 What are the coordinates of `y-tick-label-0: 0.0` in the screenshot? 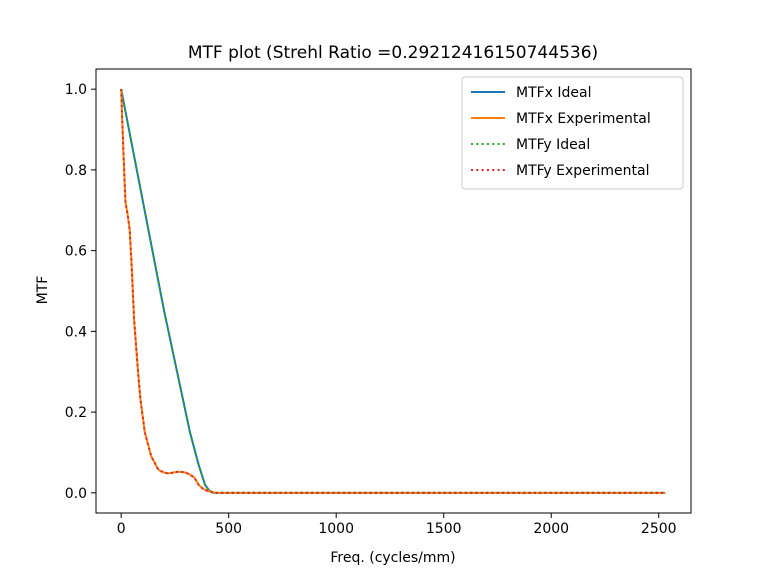 It's located at (76, 494).